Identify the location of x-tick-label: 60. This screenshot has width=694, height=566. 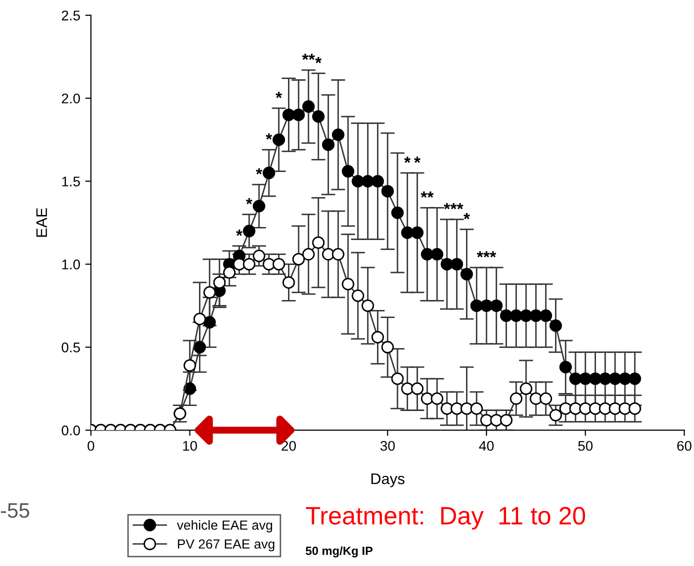
(684, 445).